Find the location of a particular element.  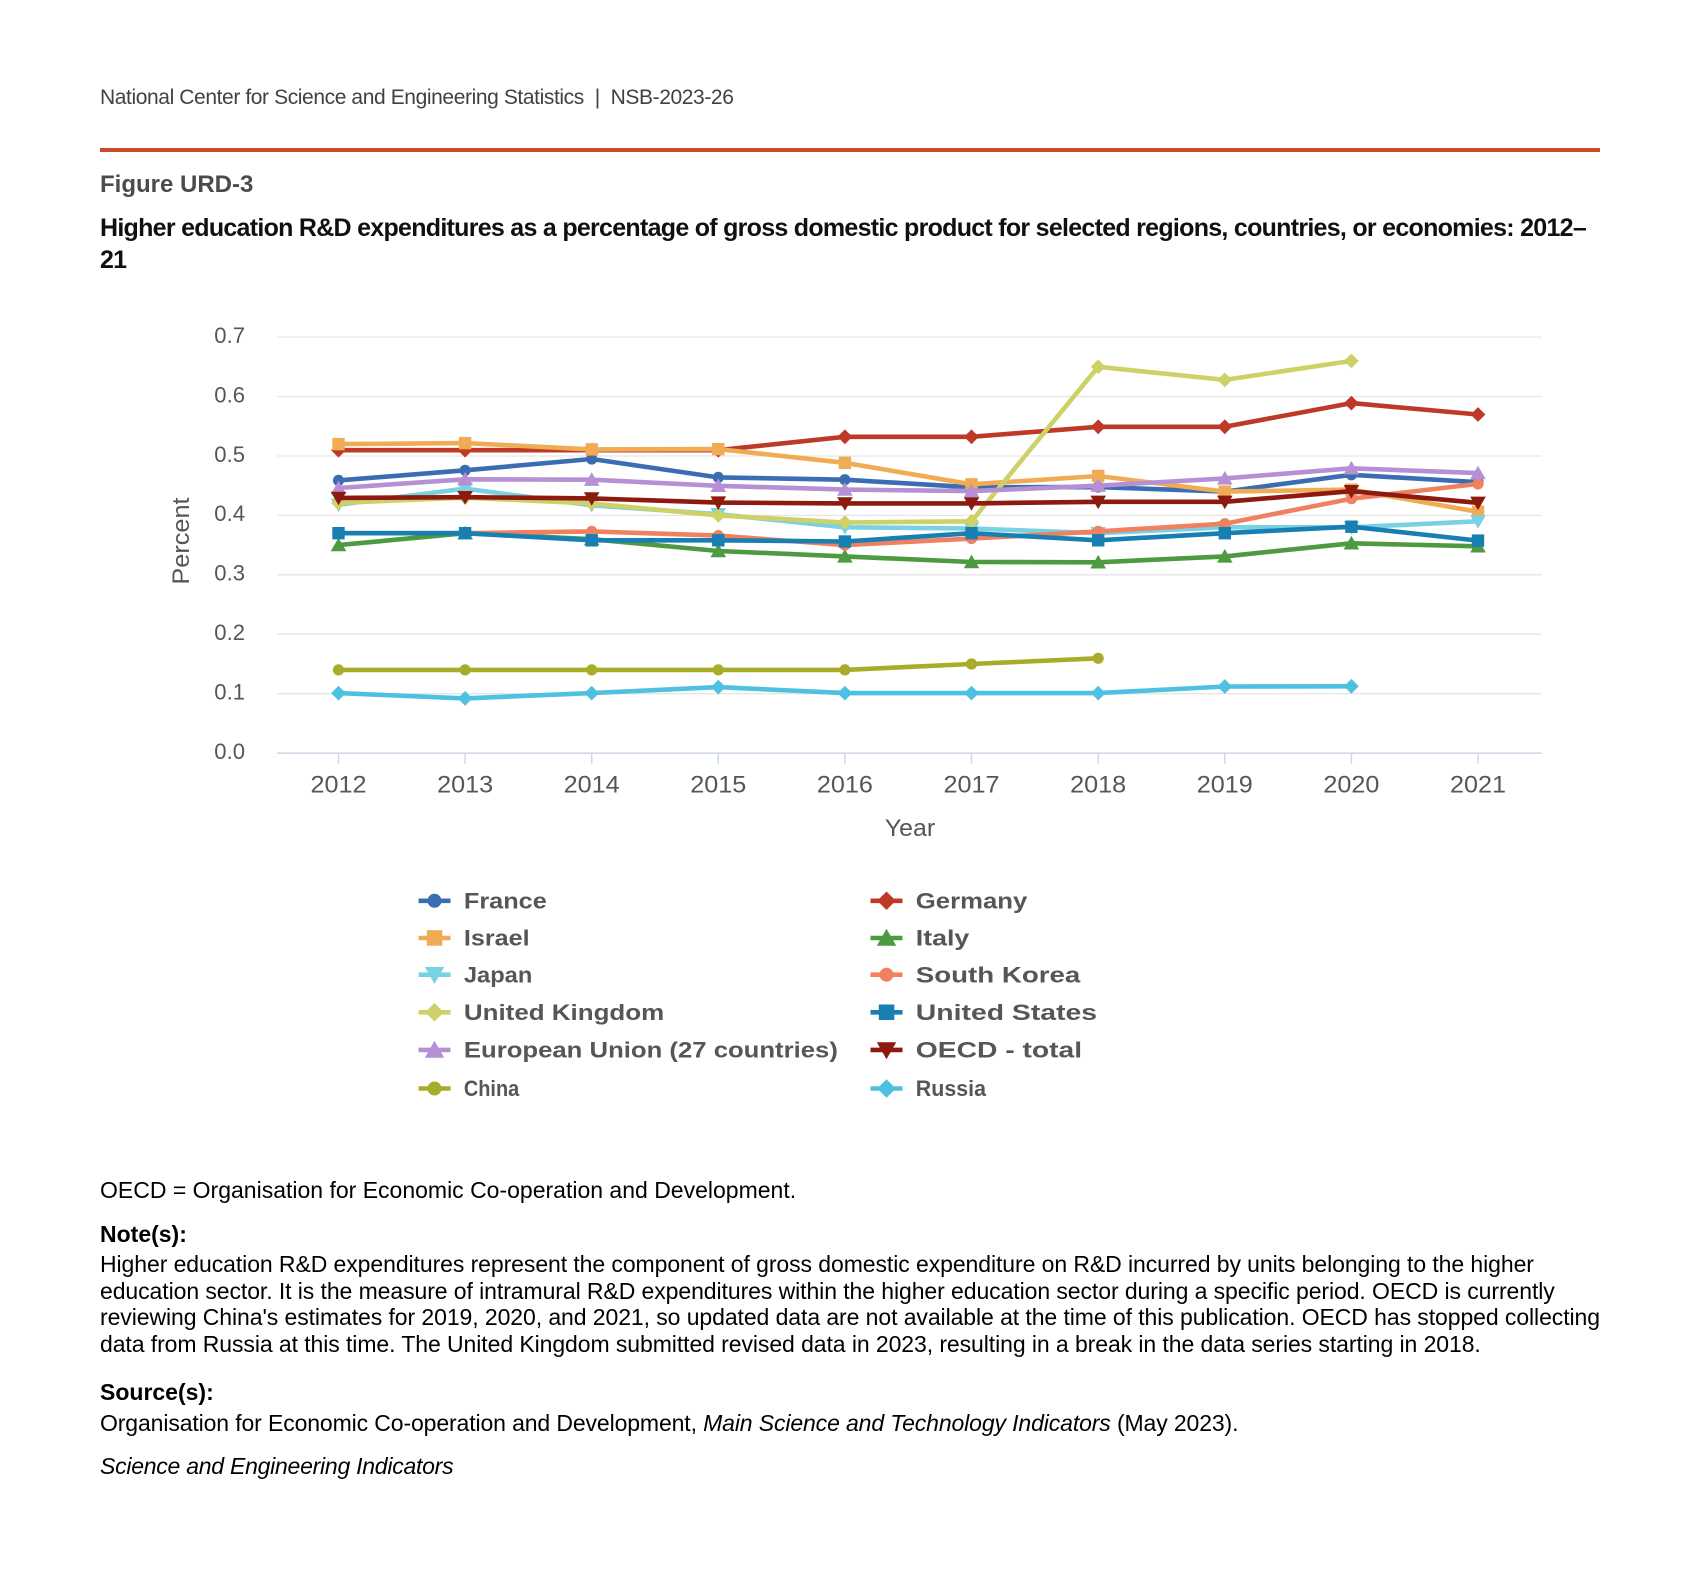

svg-text: Percent is located at coordinates (181, 541).